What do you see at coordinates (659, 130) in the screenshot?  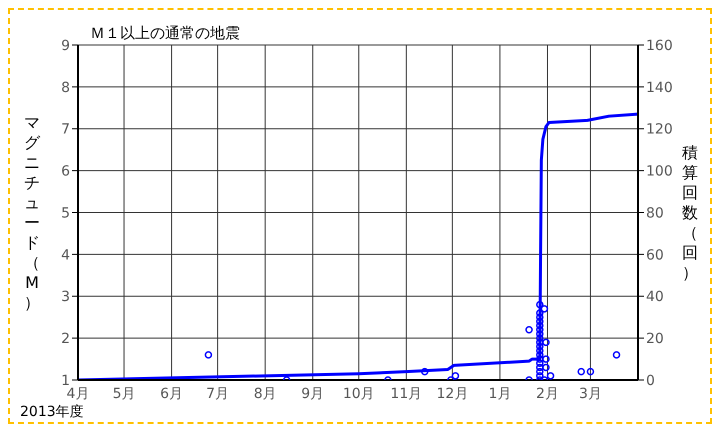 I see `y2-tick-label: 120` at bounding box center [659, 130].